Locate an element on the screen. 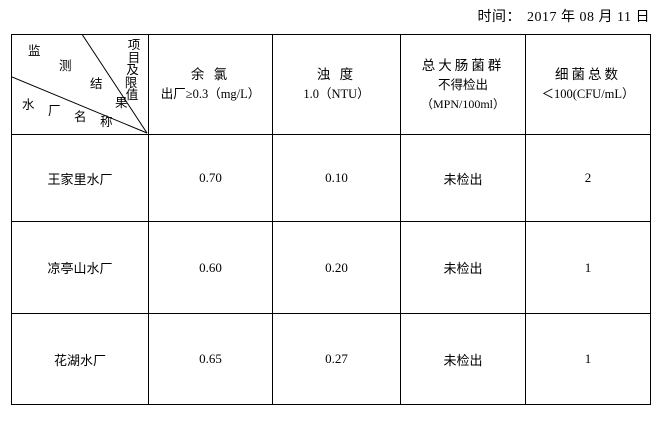 This screenshot has height=421, width=664. column-header-line2: 不得检出 is located at coordinates (462, 85).